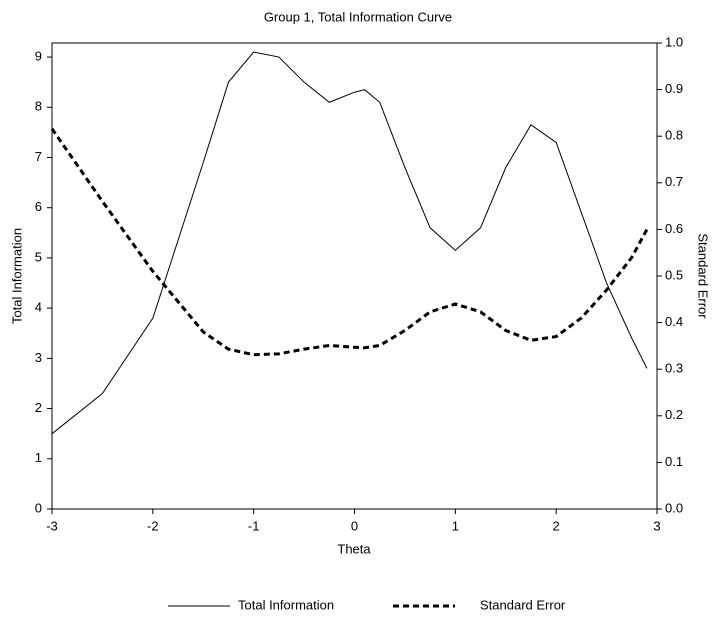  Describe the element at coordinates (16, 276) in the screenshot. I see `y-axis-label: Total Information` at that location.